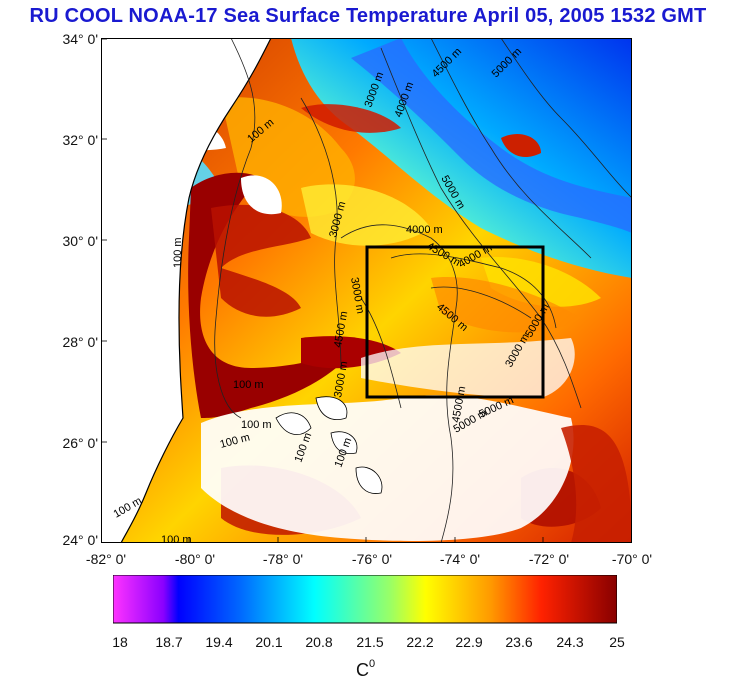  I want to click on colorbar-tick: 18.7, so click(169, 642).